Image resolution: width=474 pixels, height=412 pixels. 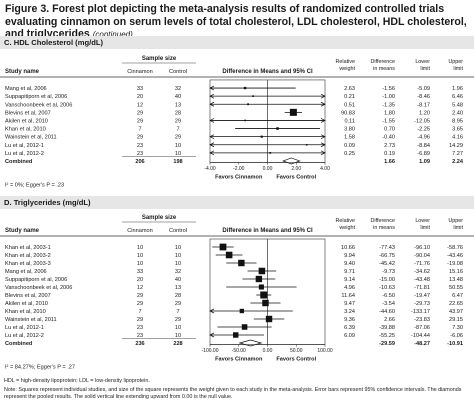 What do you see at coordinates (261, 136) in the screenshot?
I see `hdl-study-7-square` at bounding box center [261, 136].